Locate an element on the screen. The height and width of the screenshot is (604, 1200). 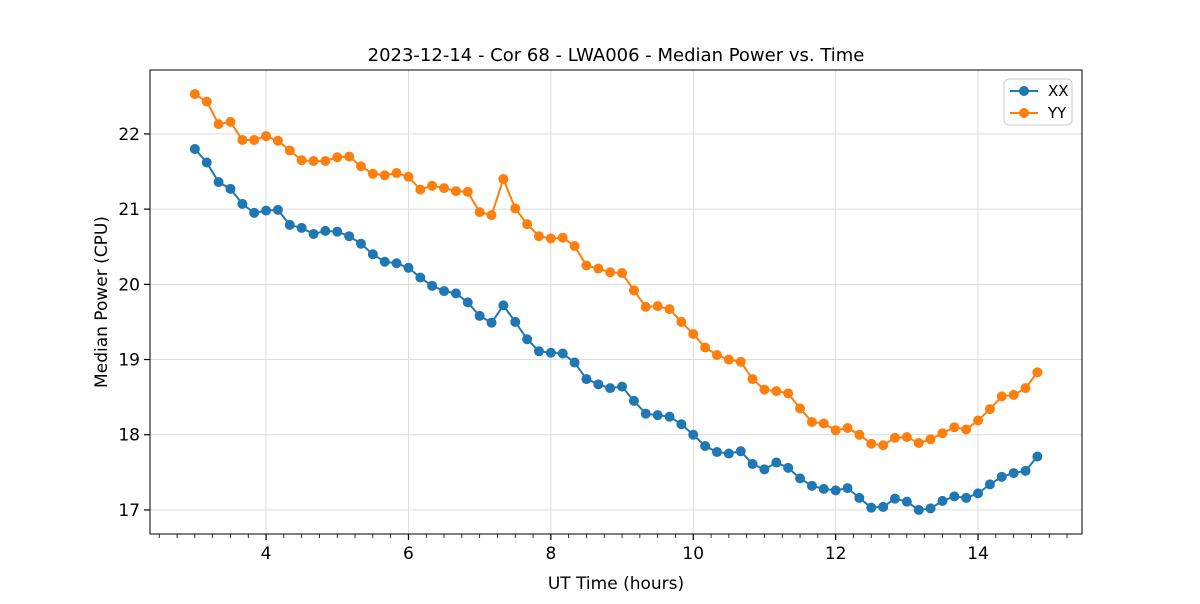
y-tick-label: 17 is located at coordinates (129, 511).